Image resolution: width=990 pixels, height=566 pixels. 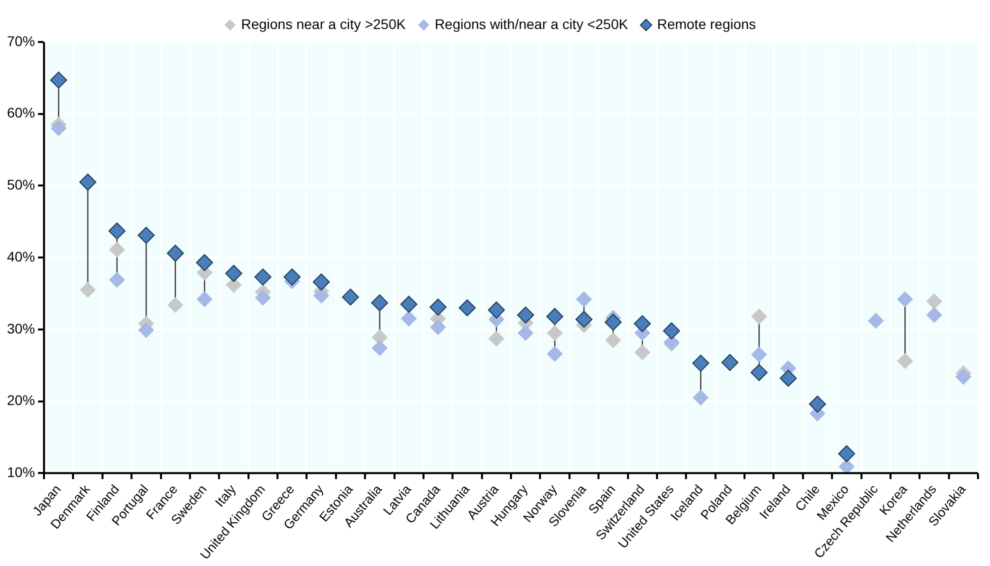 I want to click on y-tick-label: 40%, so click(x=21, y=256).